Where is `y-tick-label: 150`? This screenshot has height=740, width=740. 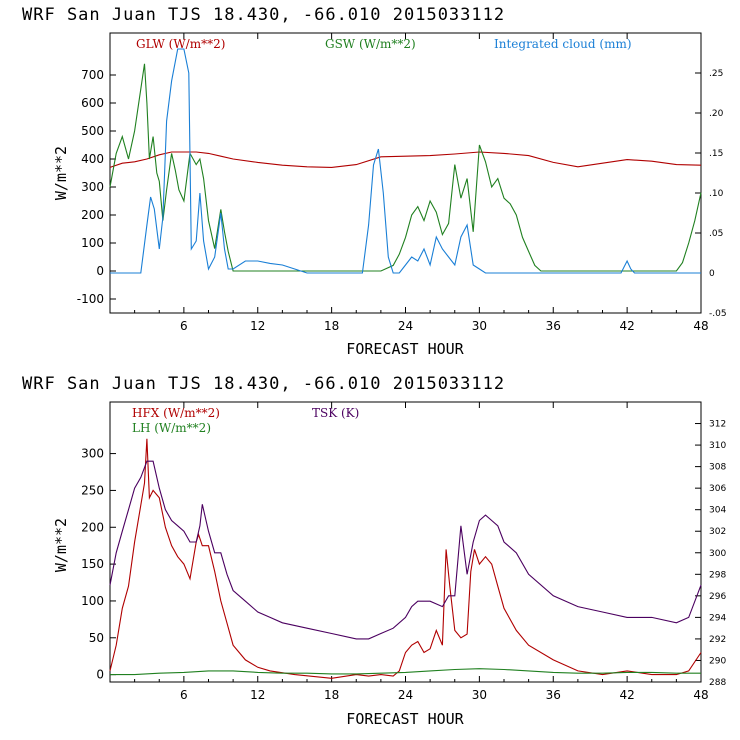
y-tick-label: 150 is located at coordinates (92, 564).